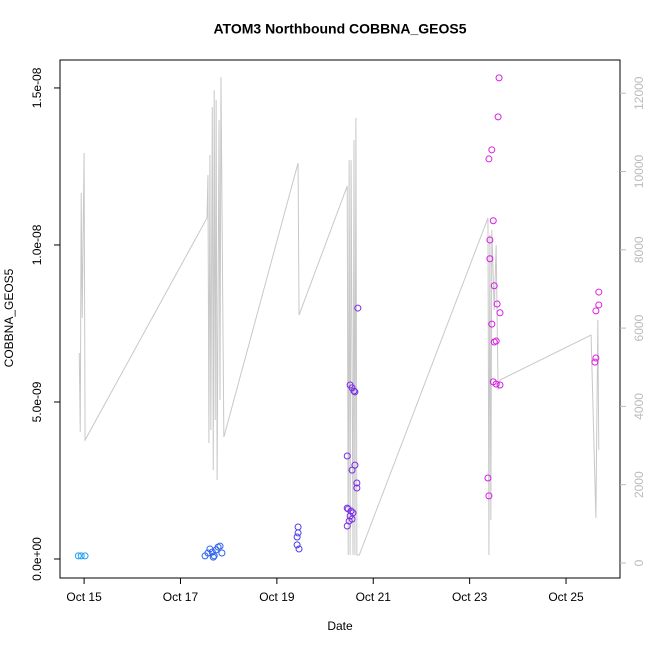  Describe the element at coordinates (470, 597) in the screenshot. I see `x-tick-label: Oct 23` at that location.